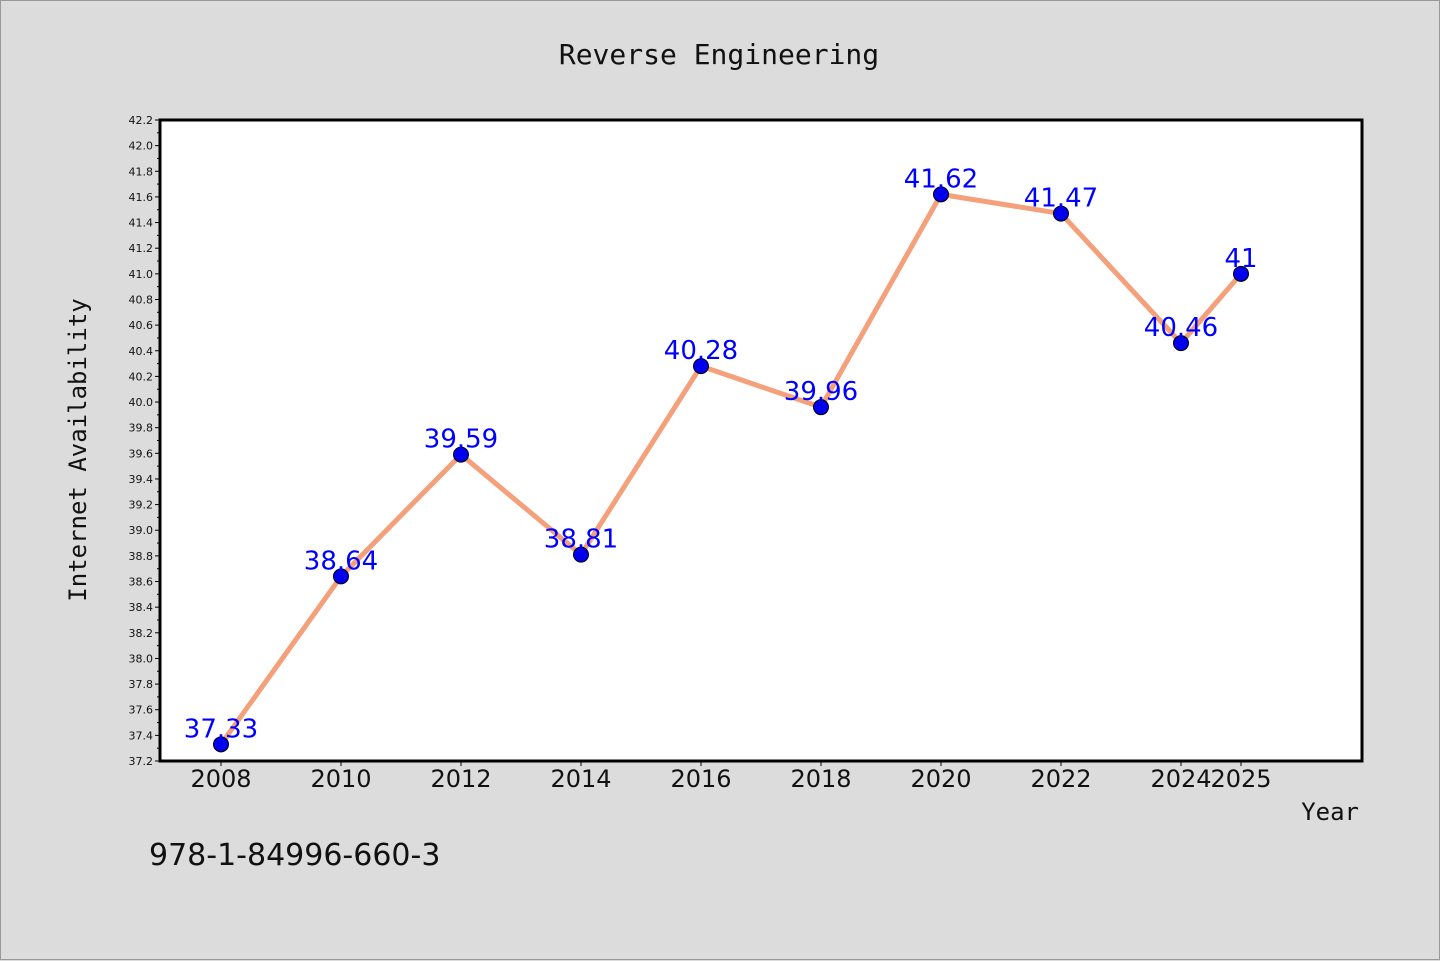 This screenshot has width=1440, height=961. I want to click on x-tick-label: 2024, so click(1180, 779).